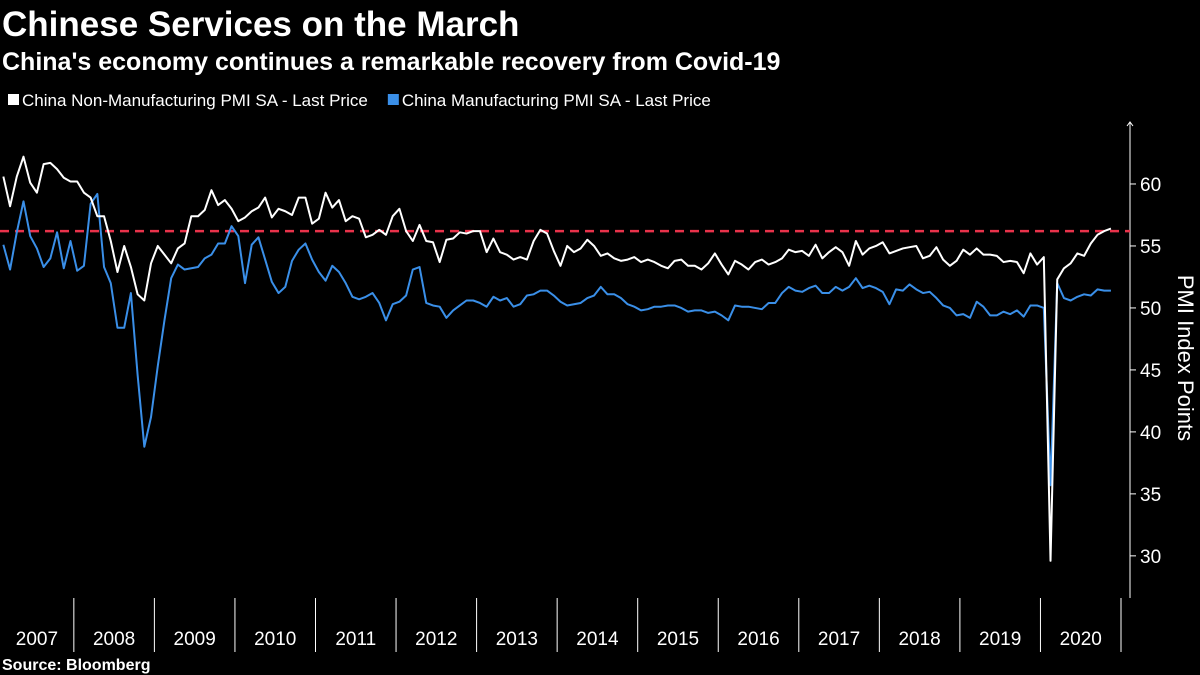  I want to click on x-tick-label: 2009, so click(195, 639).